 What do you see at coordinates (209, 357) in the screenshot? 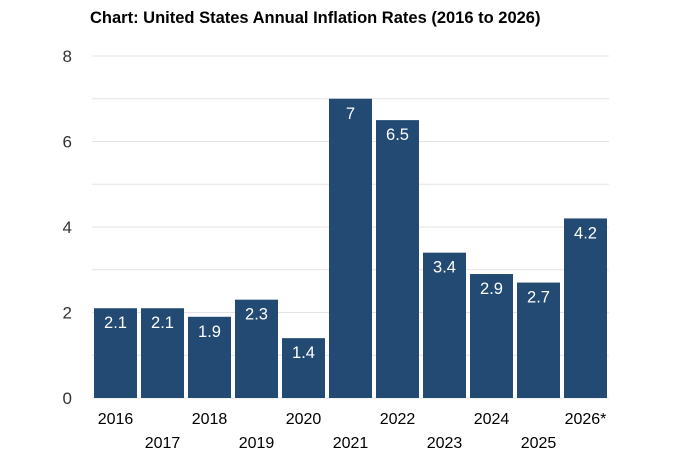
I see `bar-2018` at bounding box center [209, 357].